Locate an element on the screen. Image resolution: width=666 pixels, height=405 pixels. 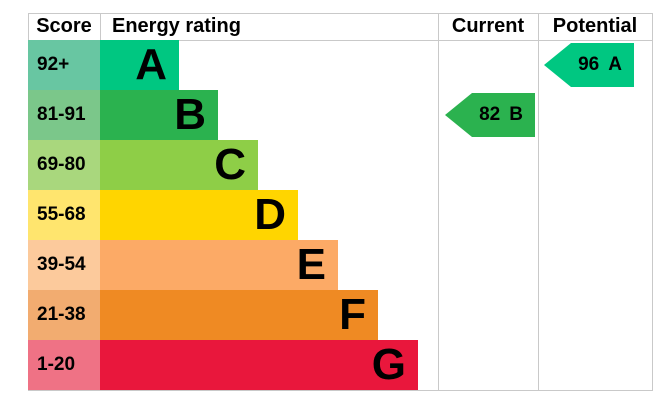
header-bottom-border is located at coordinates (340, 40).